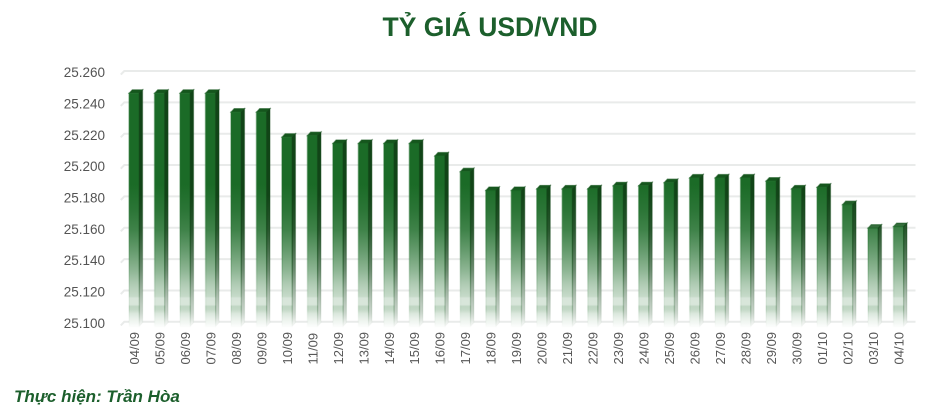 Image resolution: width=930 pixels, height=412 pixels. Describe the element at coordinates (210, 348) in the screenshot. I see `svg-text: 07/09` at that location.